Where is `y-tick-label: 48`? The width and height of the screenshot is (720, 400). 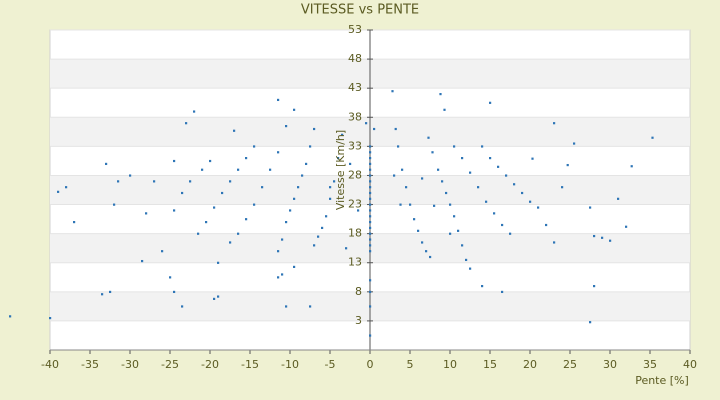
y-tick-label: 48 is located at coordinates (355, 58).